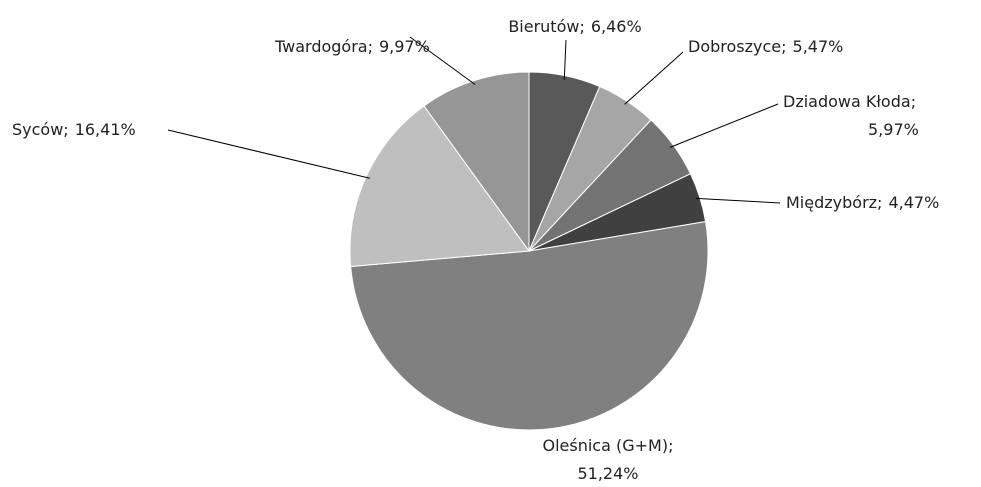  I want to click on data-label: Międzybórz; 4,47%, so click(862, 202).